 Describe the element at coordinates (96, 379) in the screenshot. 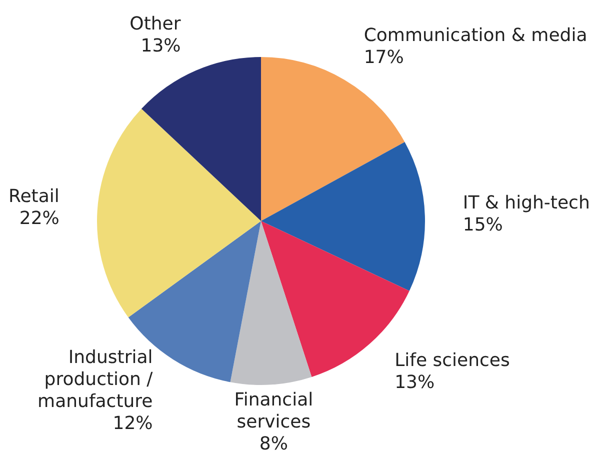

I see `slice-label: Industrial production / manufacture` at that location.